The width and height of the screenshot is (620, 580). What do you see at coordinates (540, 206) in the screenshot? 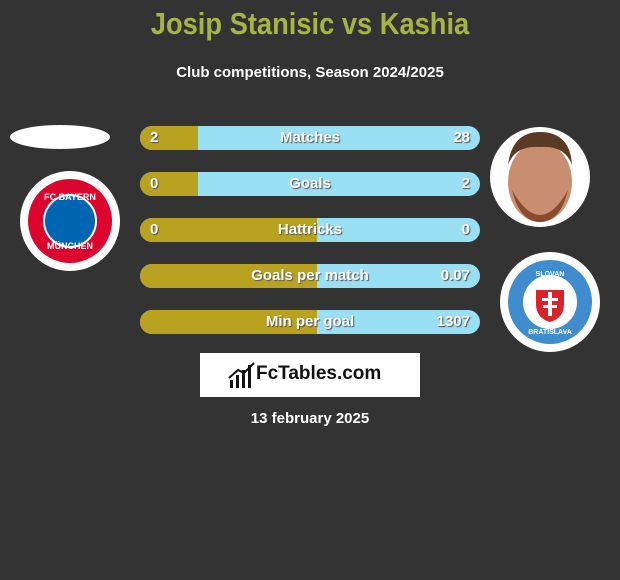
I see `beard` at bounding box center [540, 206].